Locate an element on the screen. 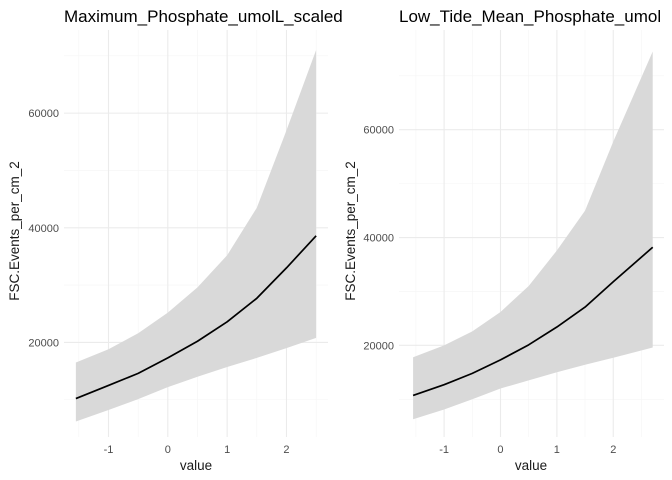  chart-title: Low_Tide_Mean_Phosphate_umol is located at coordinates (530, 16).